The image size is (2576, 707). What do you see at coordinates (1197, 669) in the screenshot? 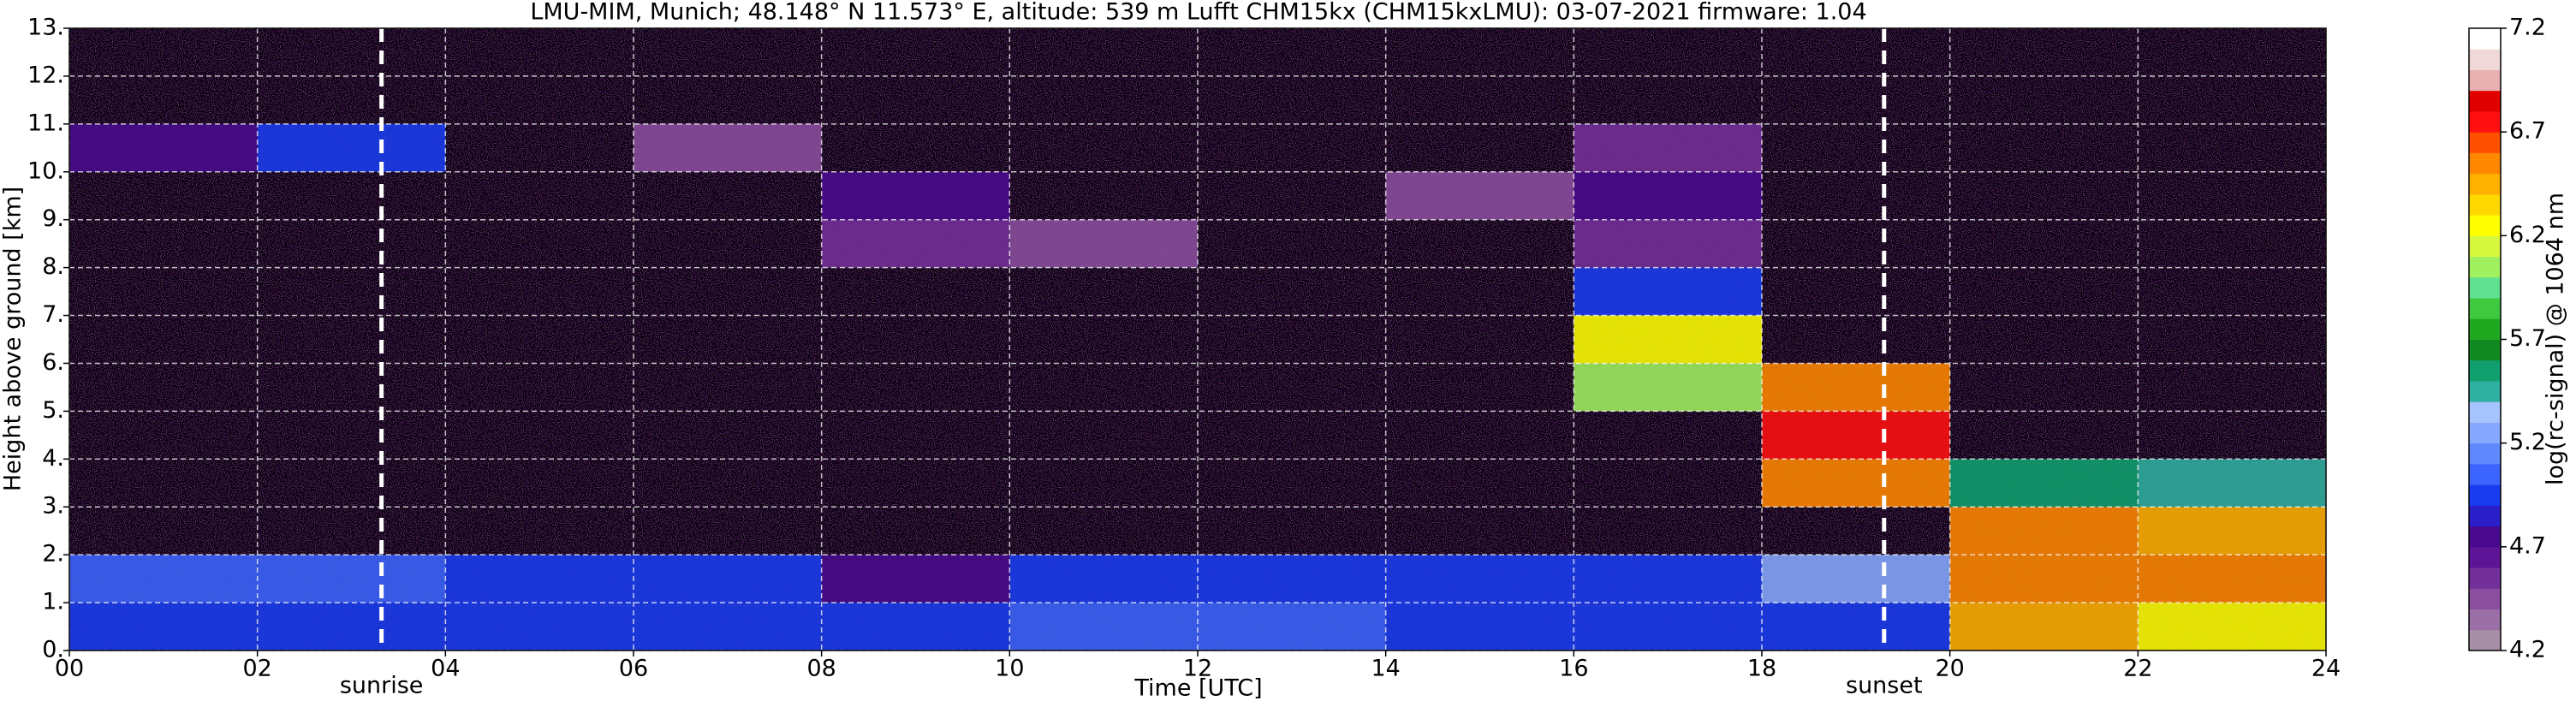
I see `x-tick-label: 12` at bounding box center [1197, 669].